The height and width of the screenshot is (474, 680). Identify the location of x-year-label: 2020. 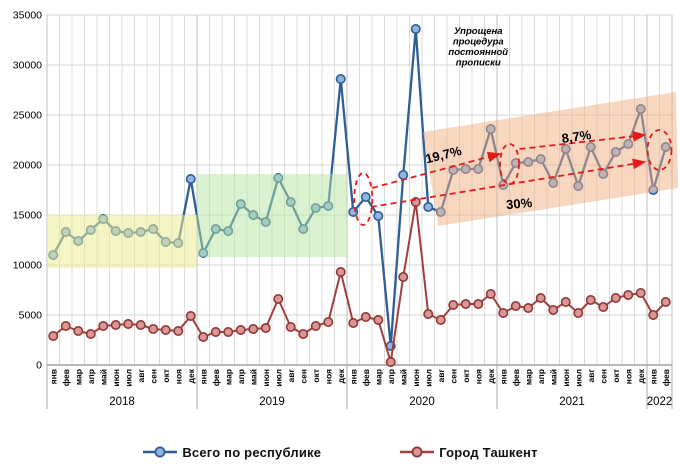
(422, 402).